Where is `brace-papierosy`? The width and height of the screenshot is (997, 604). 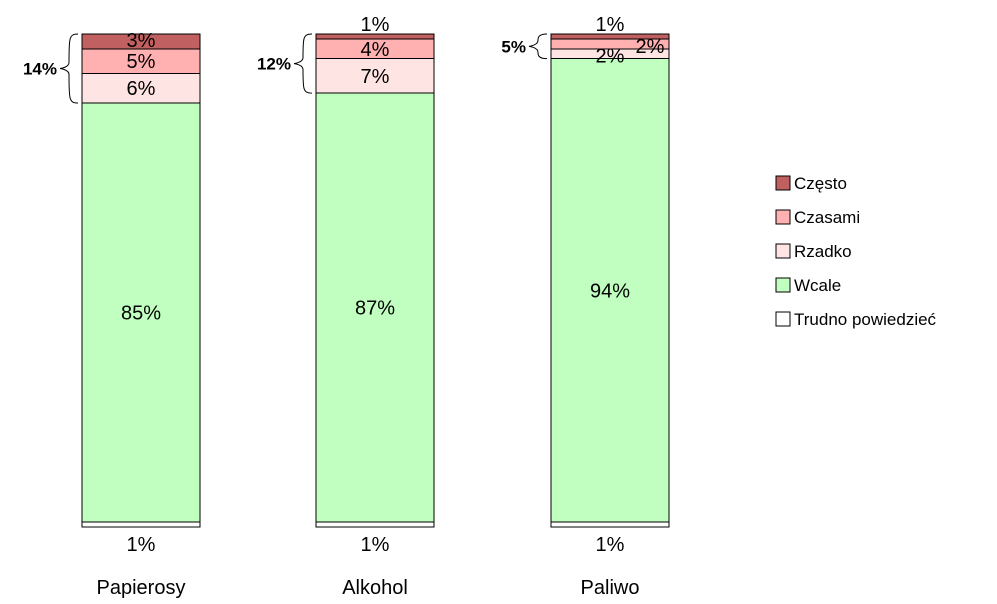 brace-papierosy is located at coordinates (69, 68).